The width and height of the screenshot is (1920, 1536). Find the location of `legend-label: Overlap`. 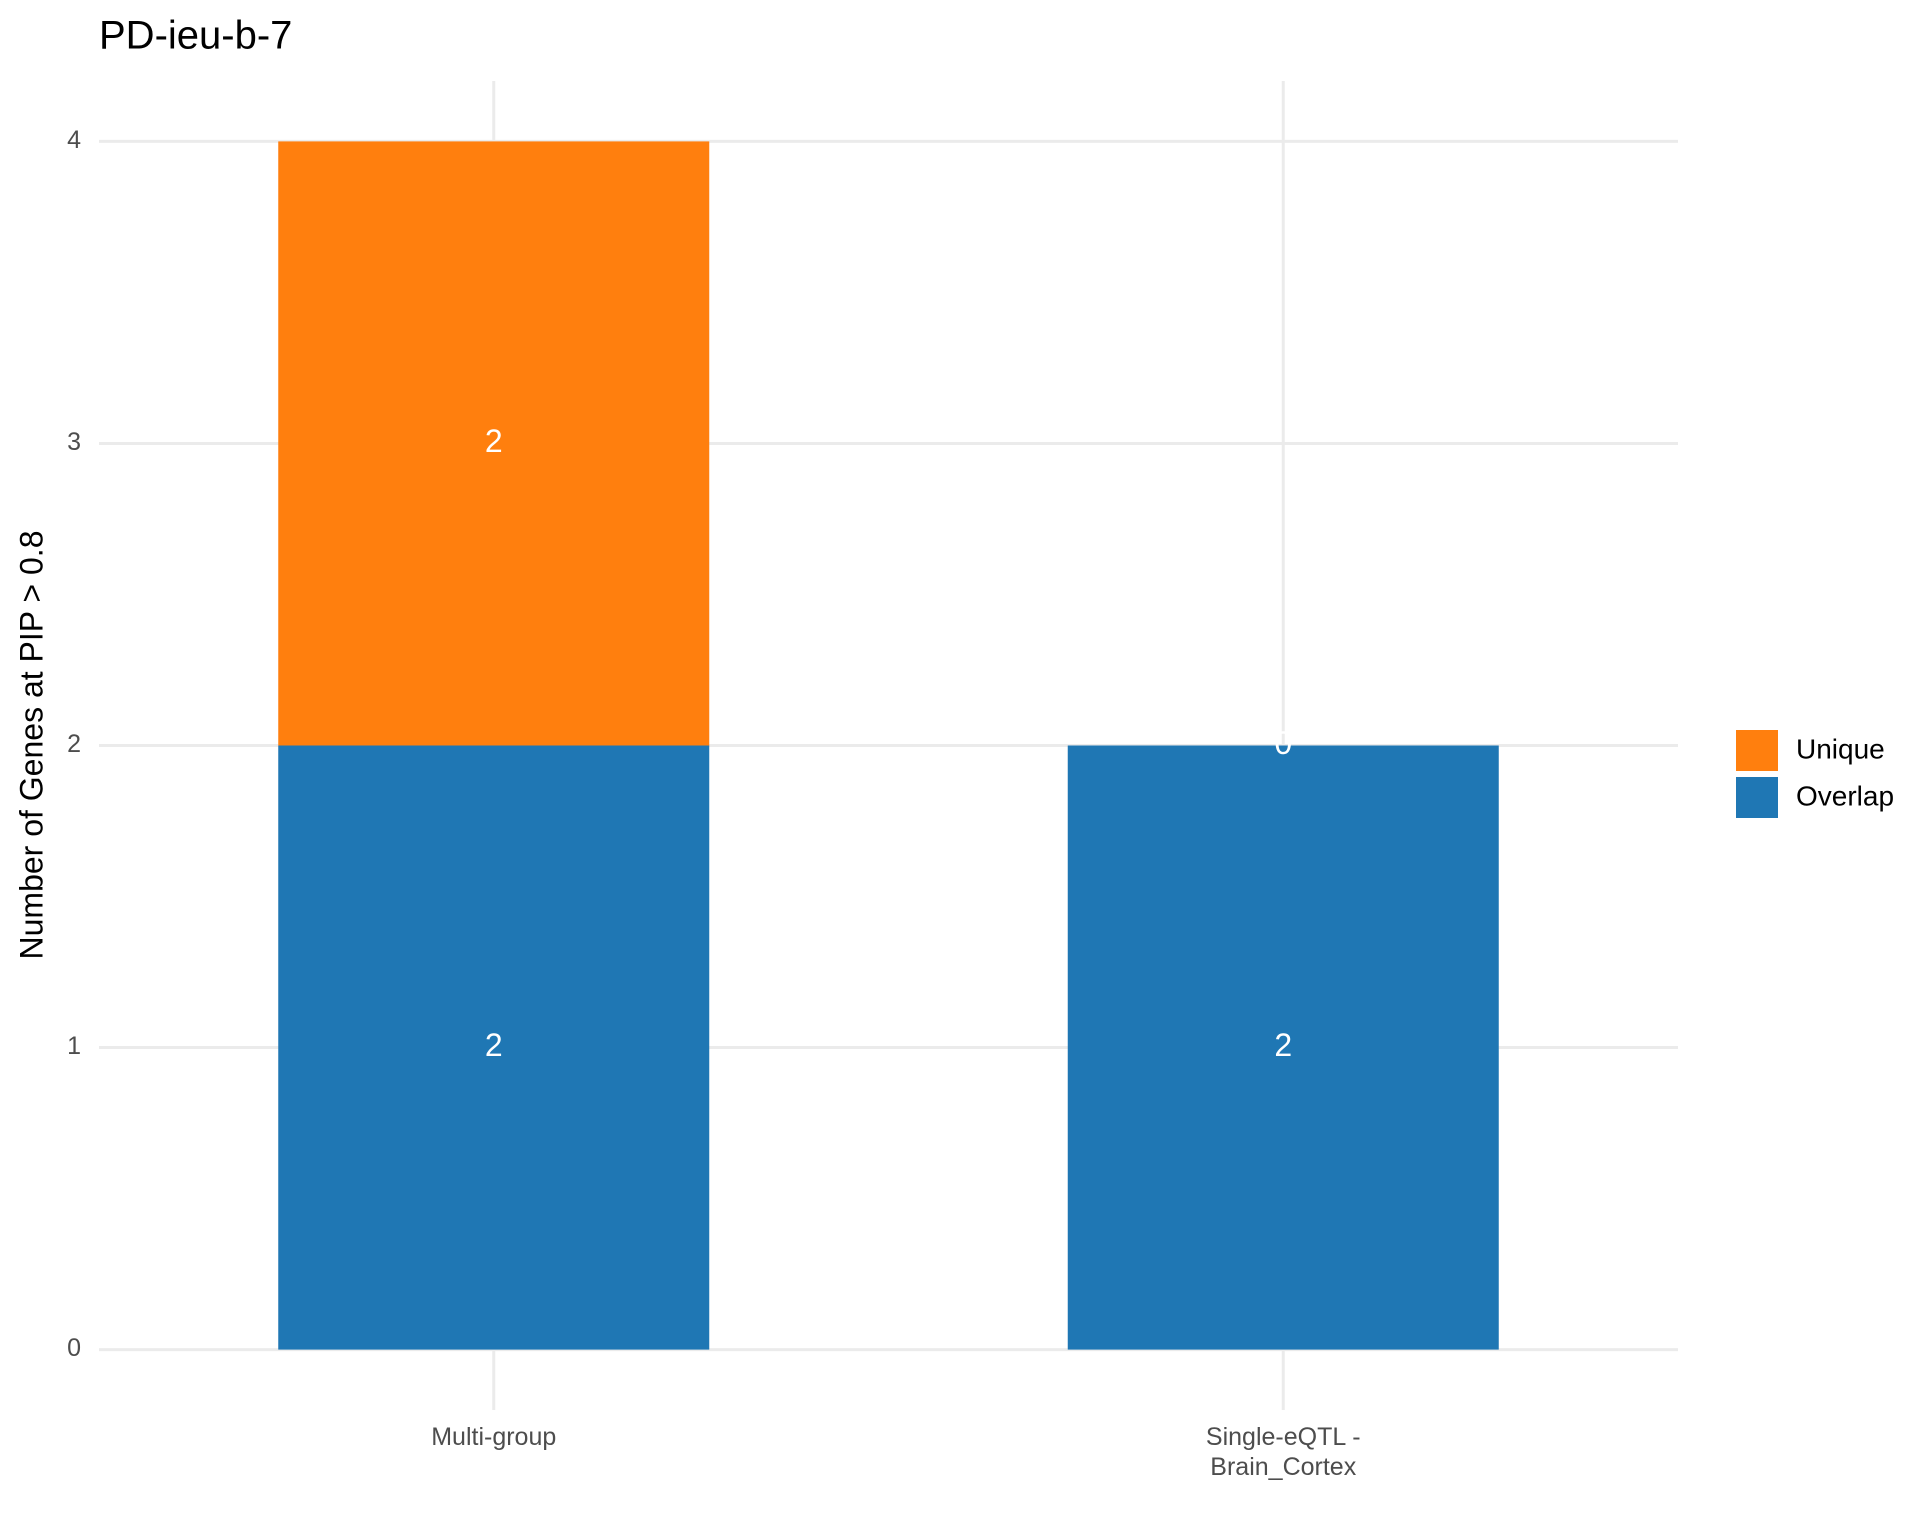

legend-label: Overlap is located at coordinates (1845, 795).